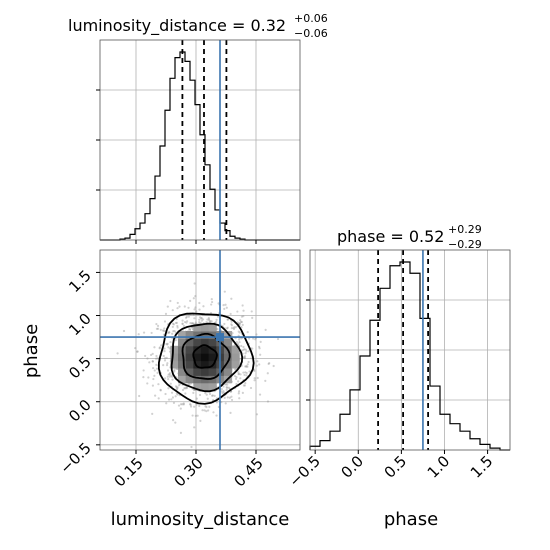 This screenshot has width=550, height=550. Describe the element at coordinates (177, 26) in the screenshot. I see `lumdist-title: luminosity_distance = 0.32` at that location.